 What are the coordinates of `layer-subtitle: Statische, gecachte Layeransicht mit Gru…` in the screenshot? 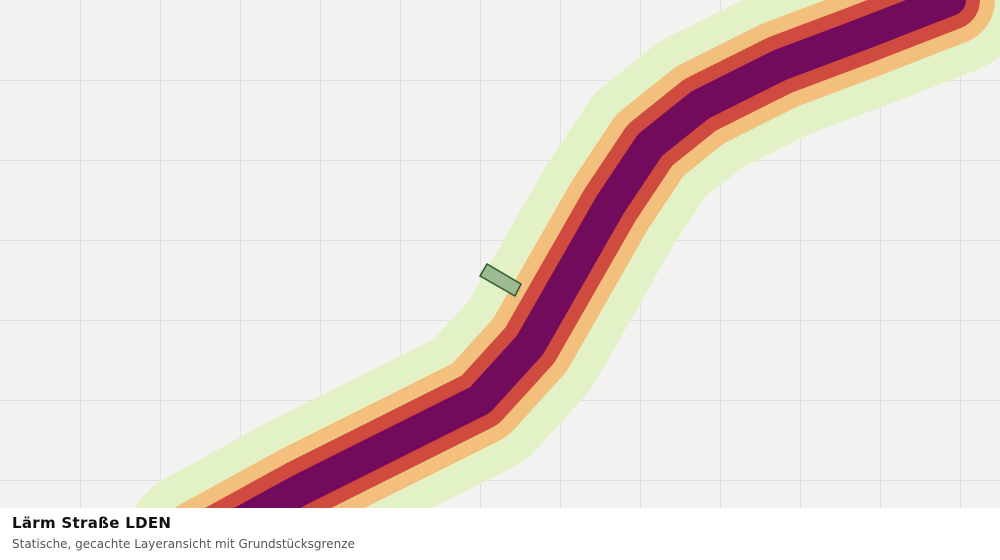 It's located at (183, 544).